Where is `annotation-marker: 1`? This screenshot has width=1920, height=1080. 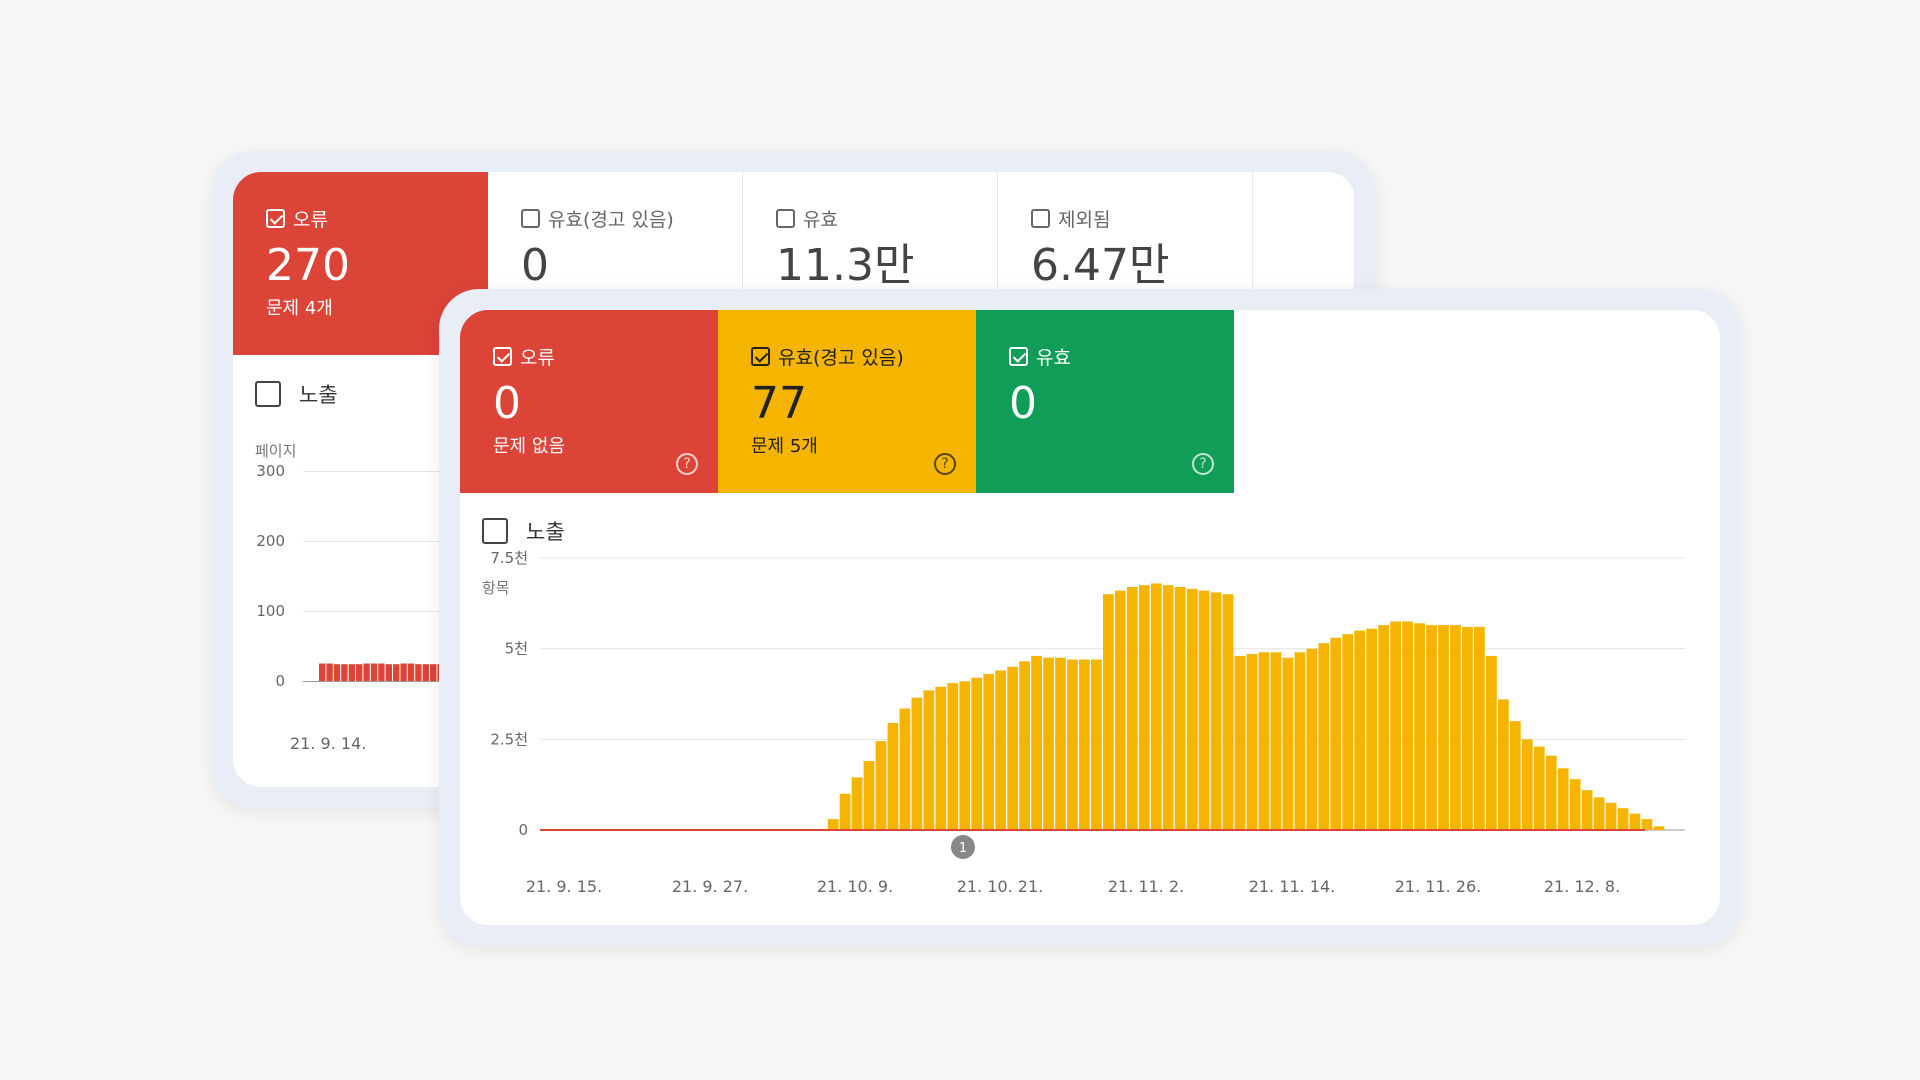 annotation-marker: 1 is located at coordinates (963, 847).